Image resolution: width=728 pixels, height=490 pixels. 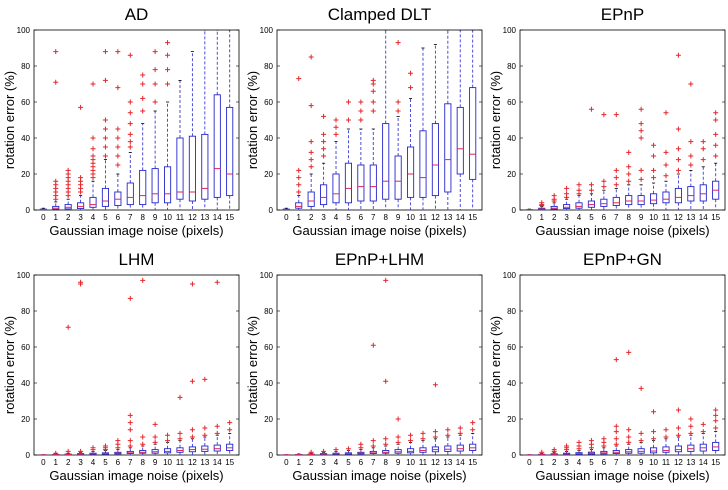 I want to click on y-tick-label: 40, so click(x=268, y=383).